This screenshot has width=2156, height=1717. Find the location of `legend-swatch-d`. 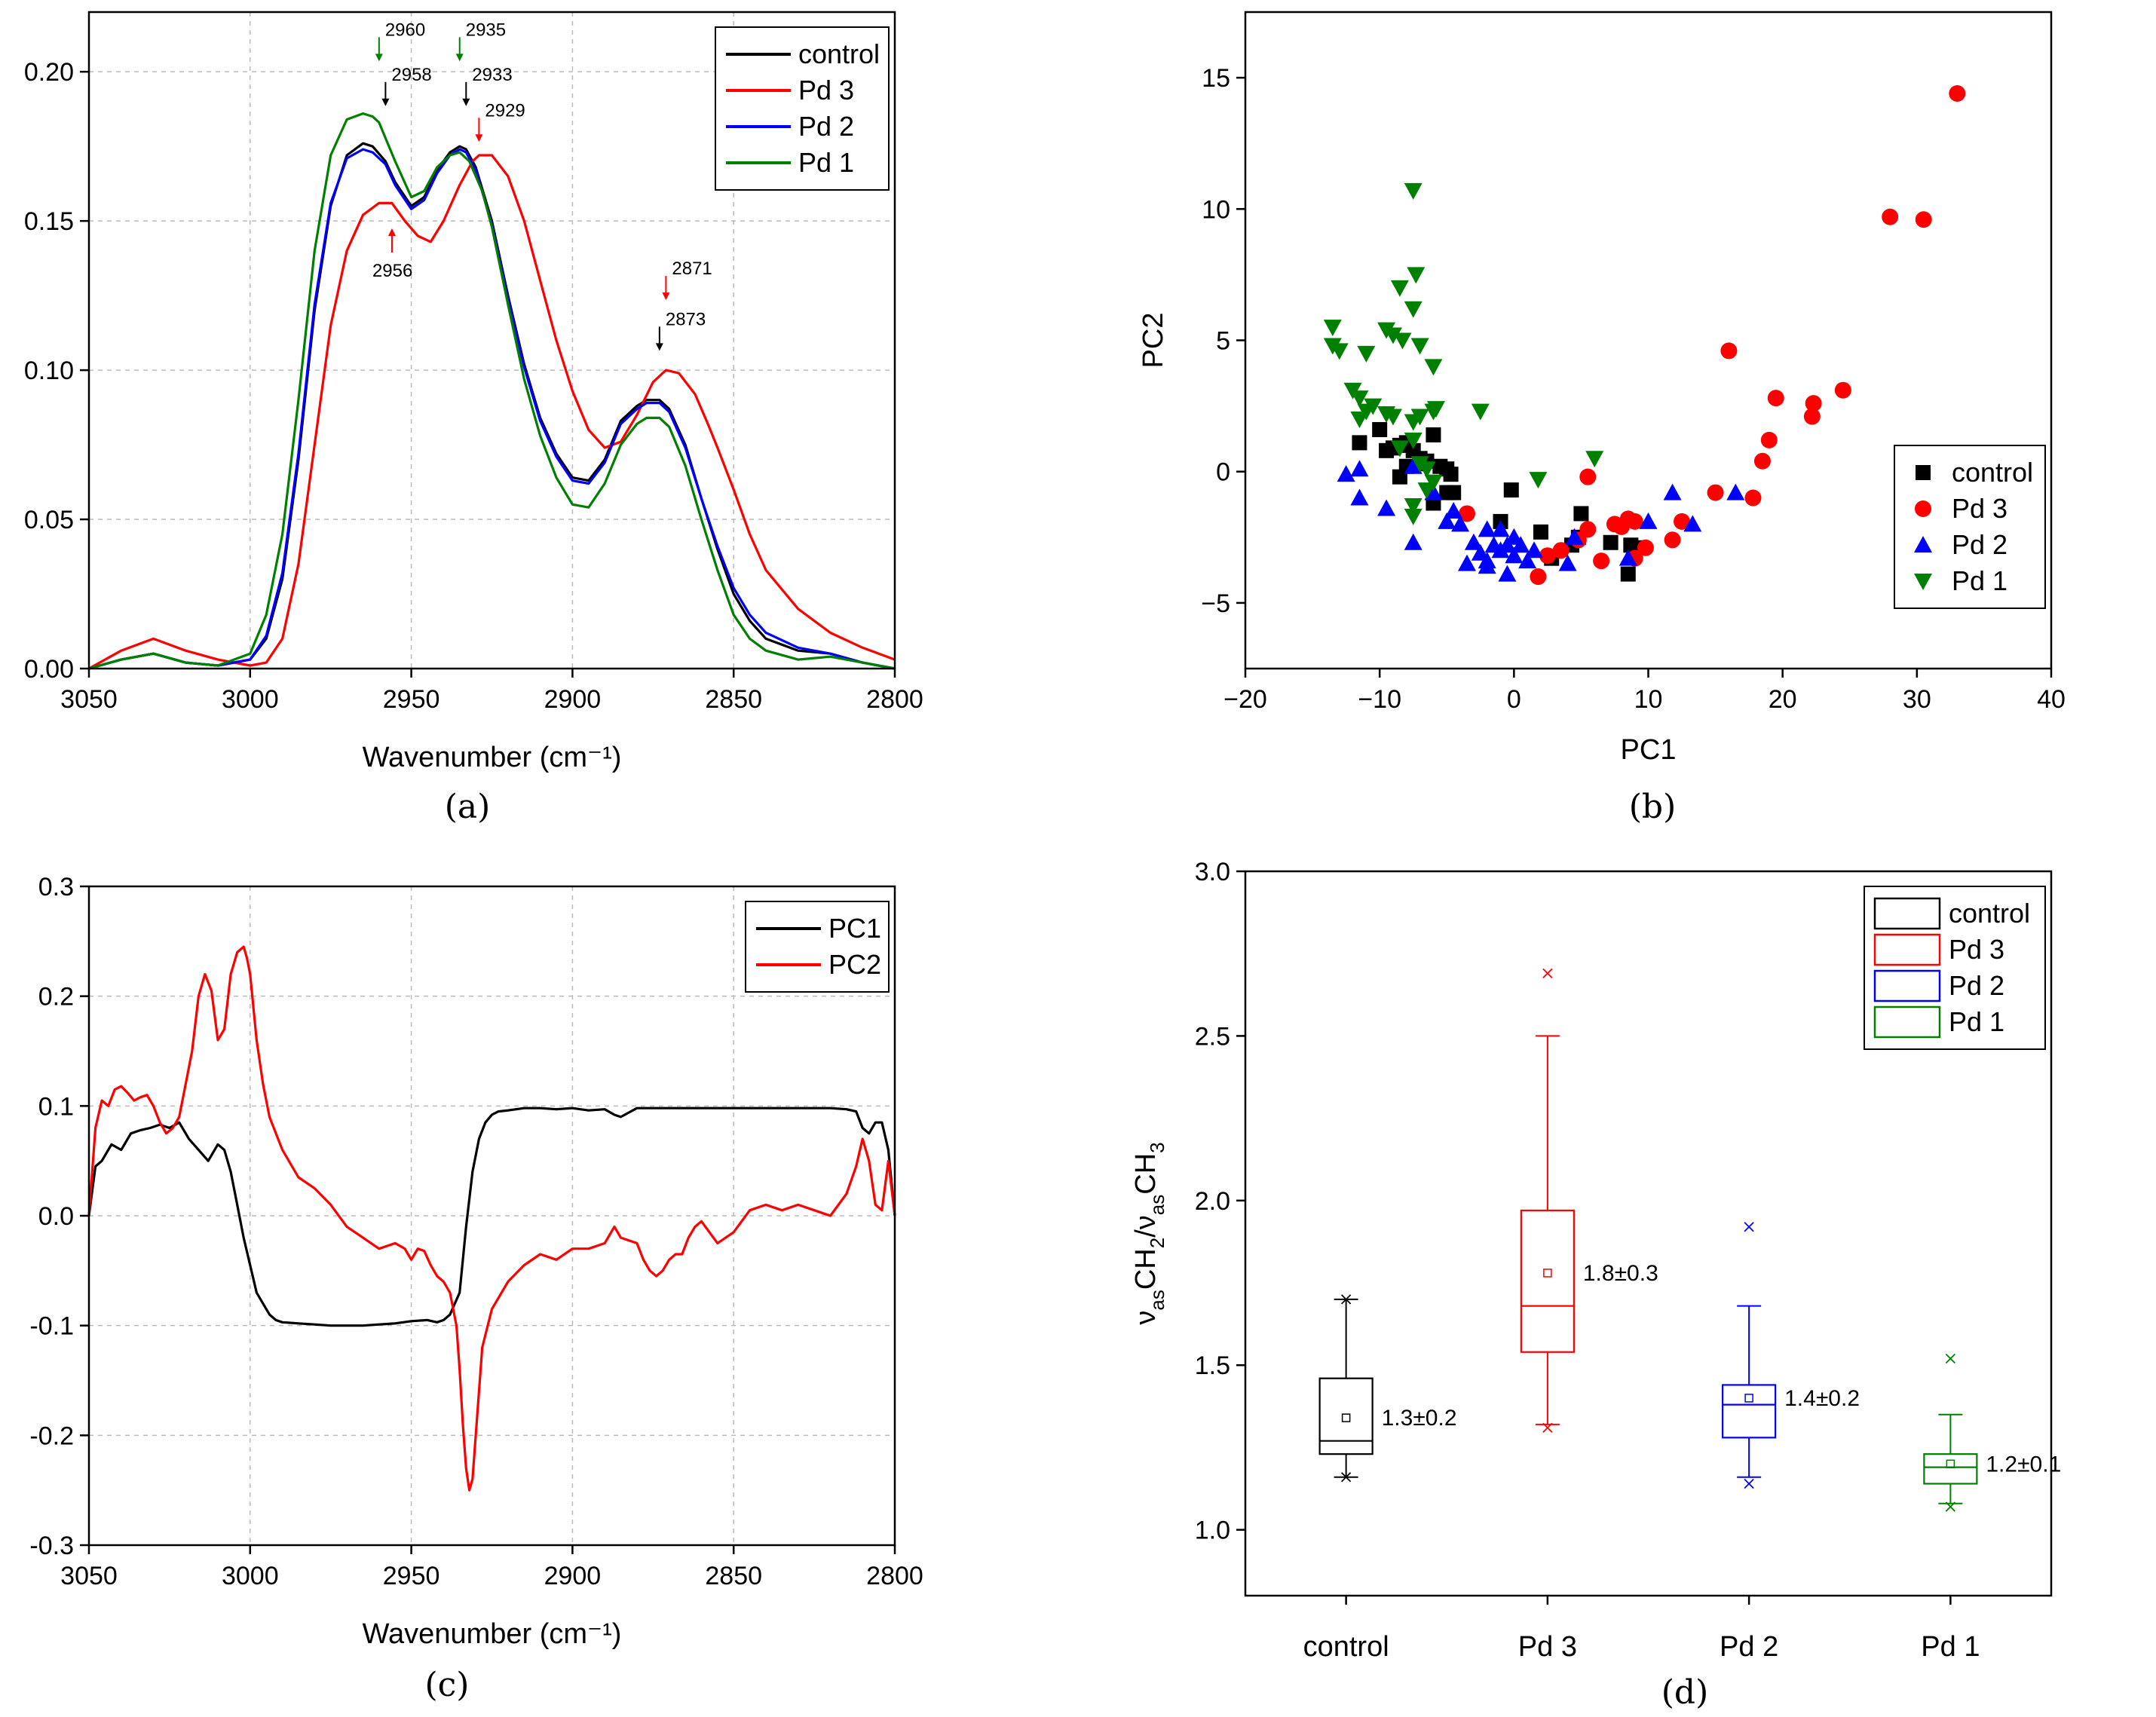

legend-swatch-d is located at coordinates (1907, 1022).